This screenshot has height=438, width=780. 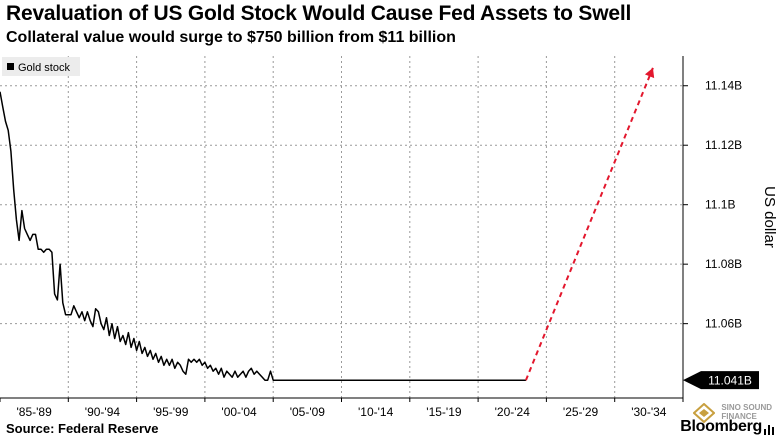 I want to click on x-tick-label: '15-'19, so click(x=444, y=412).